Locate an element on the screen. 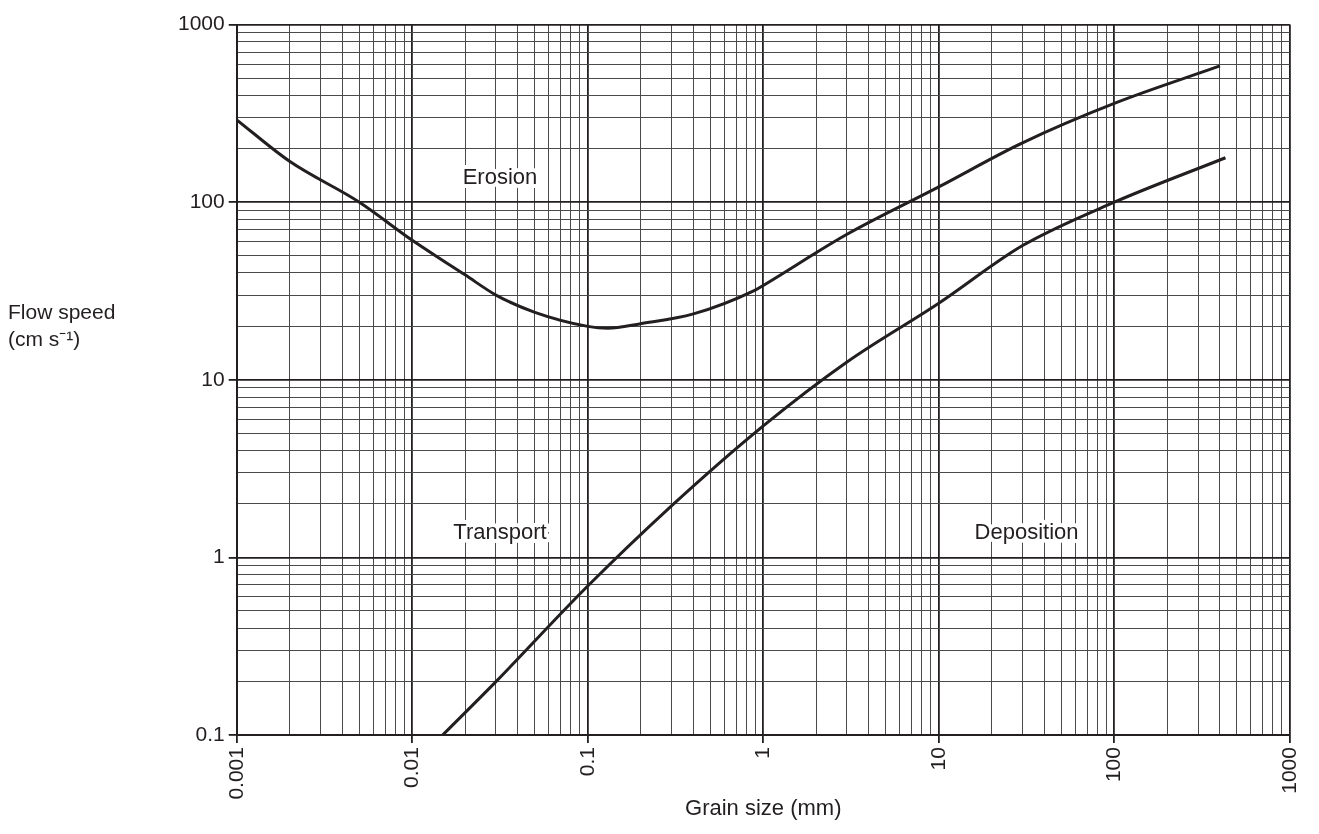 This screenshot has width=1319, height=834. y-tick-label: 100 is located at coordinates (207, 201).